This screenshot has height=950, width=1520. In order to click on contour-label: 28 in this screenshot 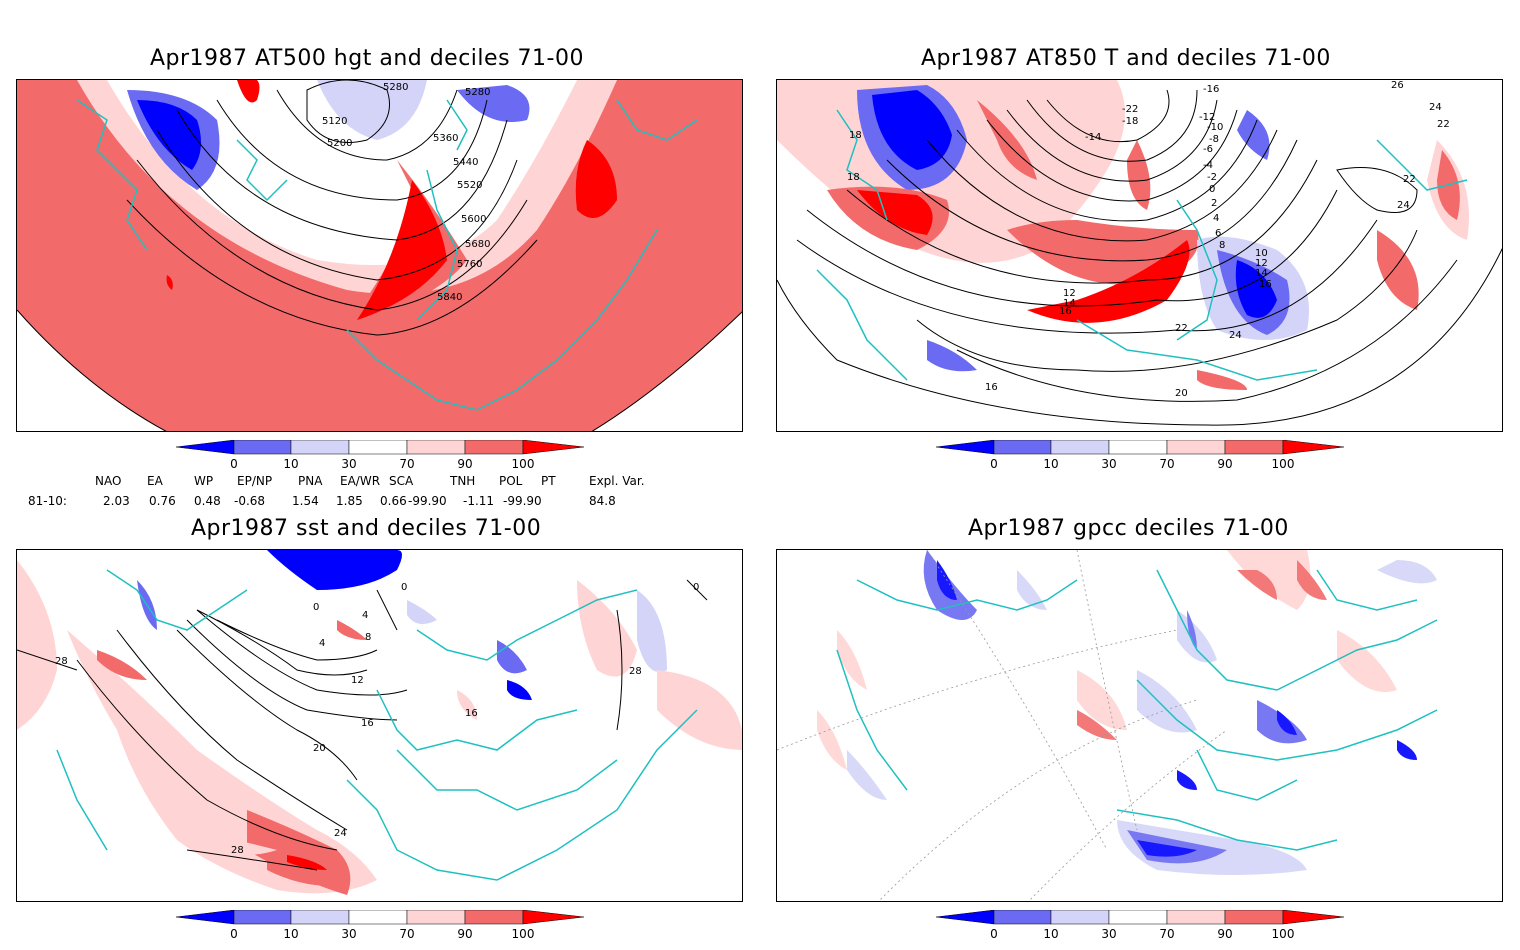, I will do `click(61, 661)`.